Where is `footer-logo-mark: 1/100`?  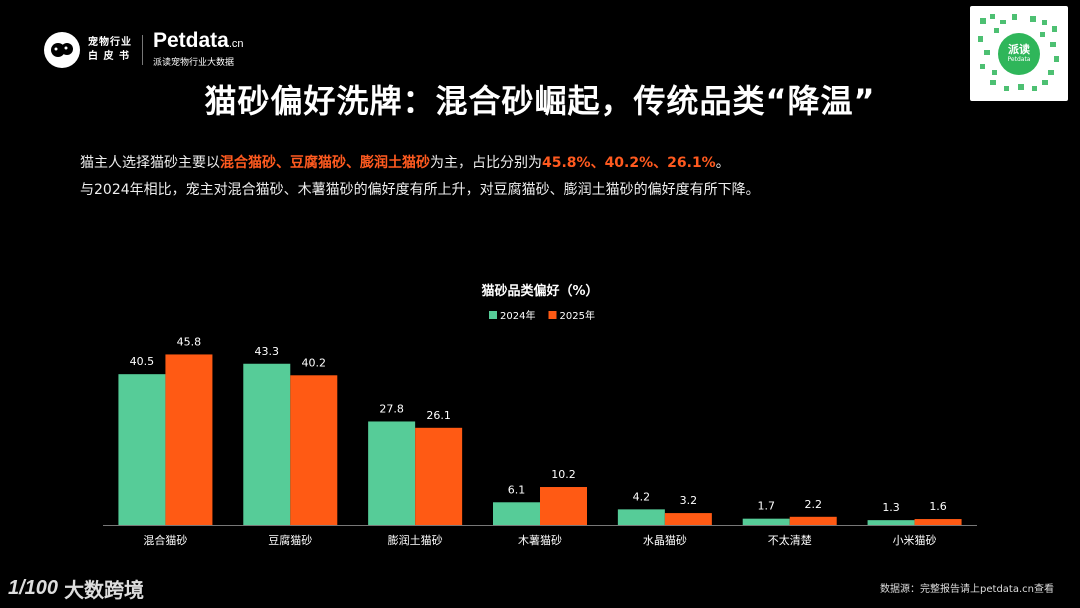
footer-logo-mark: 1/100 is located at coordinates (33, 588).